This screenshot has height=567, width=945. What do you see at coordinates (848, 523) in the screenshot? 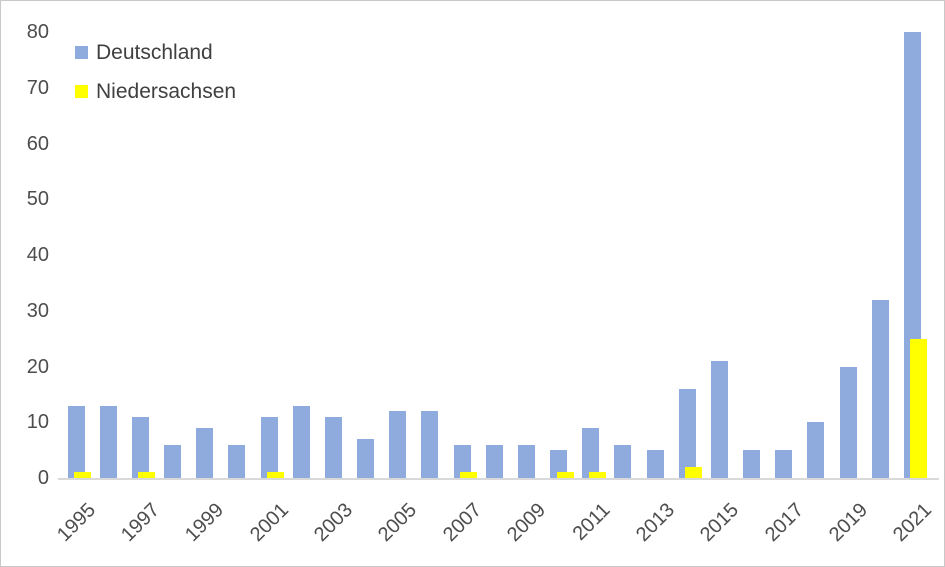
I see `x-axis-tick-label: 2019` at bounding box center [848, 523].